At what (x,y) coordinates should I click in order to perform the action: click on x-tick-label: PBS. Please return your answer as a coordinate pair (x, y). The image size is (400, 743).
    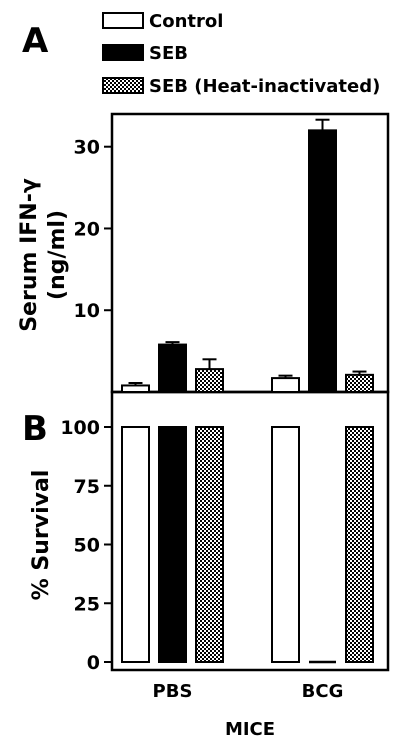
    Looking at the image, I should click on (173, 691).